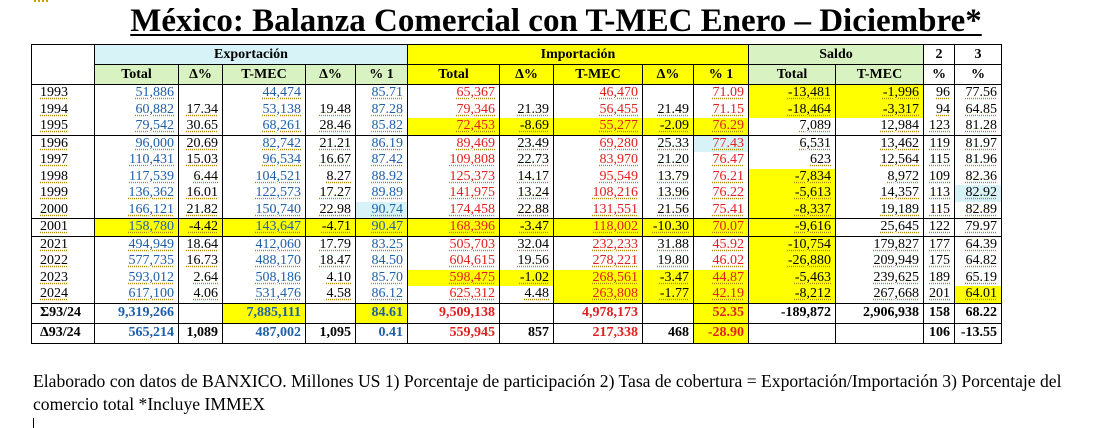 This screenshot has height=428, width=1112. Describe the element at coordinates (728, 226) in the screenshot. I see `cell-value: 70.07` at that location.